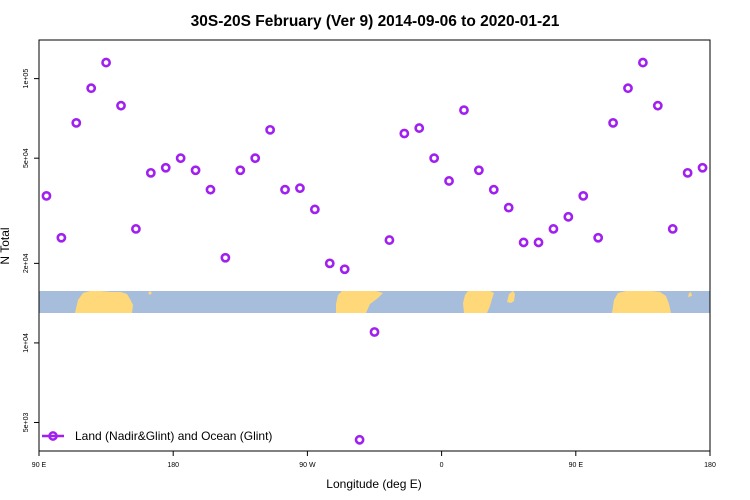  I want to click on x-tick-label: 0, so click(442, 465).